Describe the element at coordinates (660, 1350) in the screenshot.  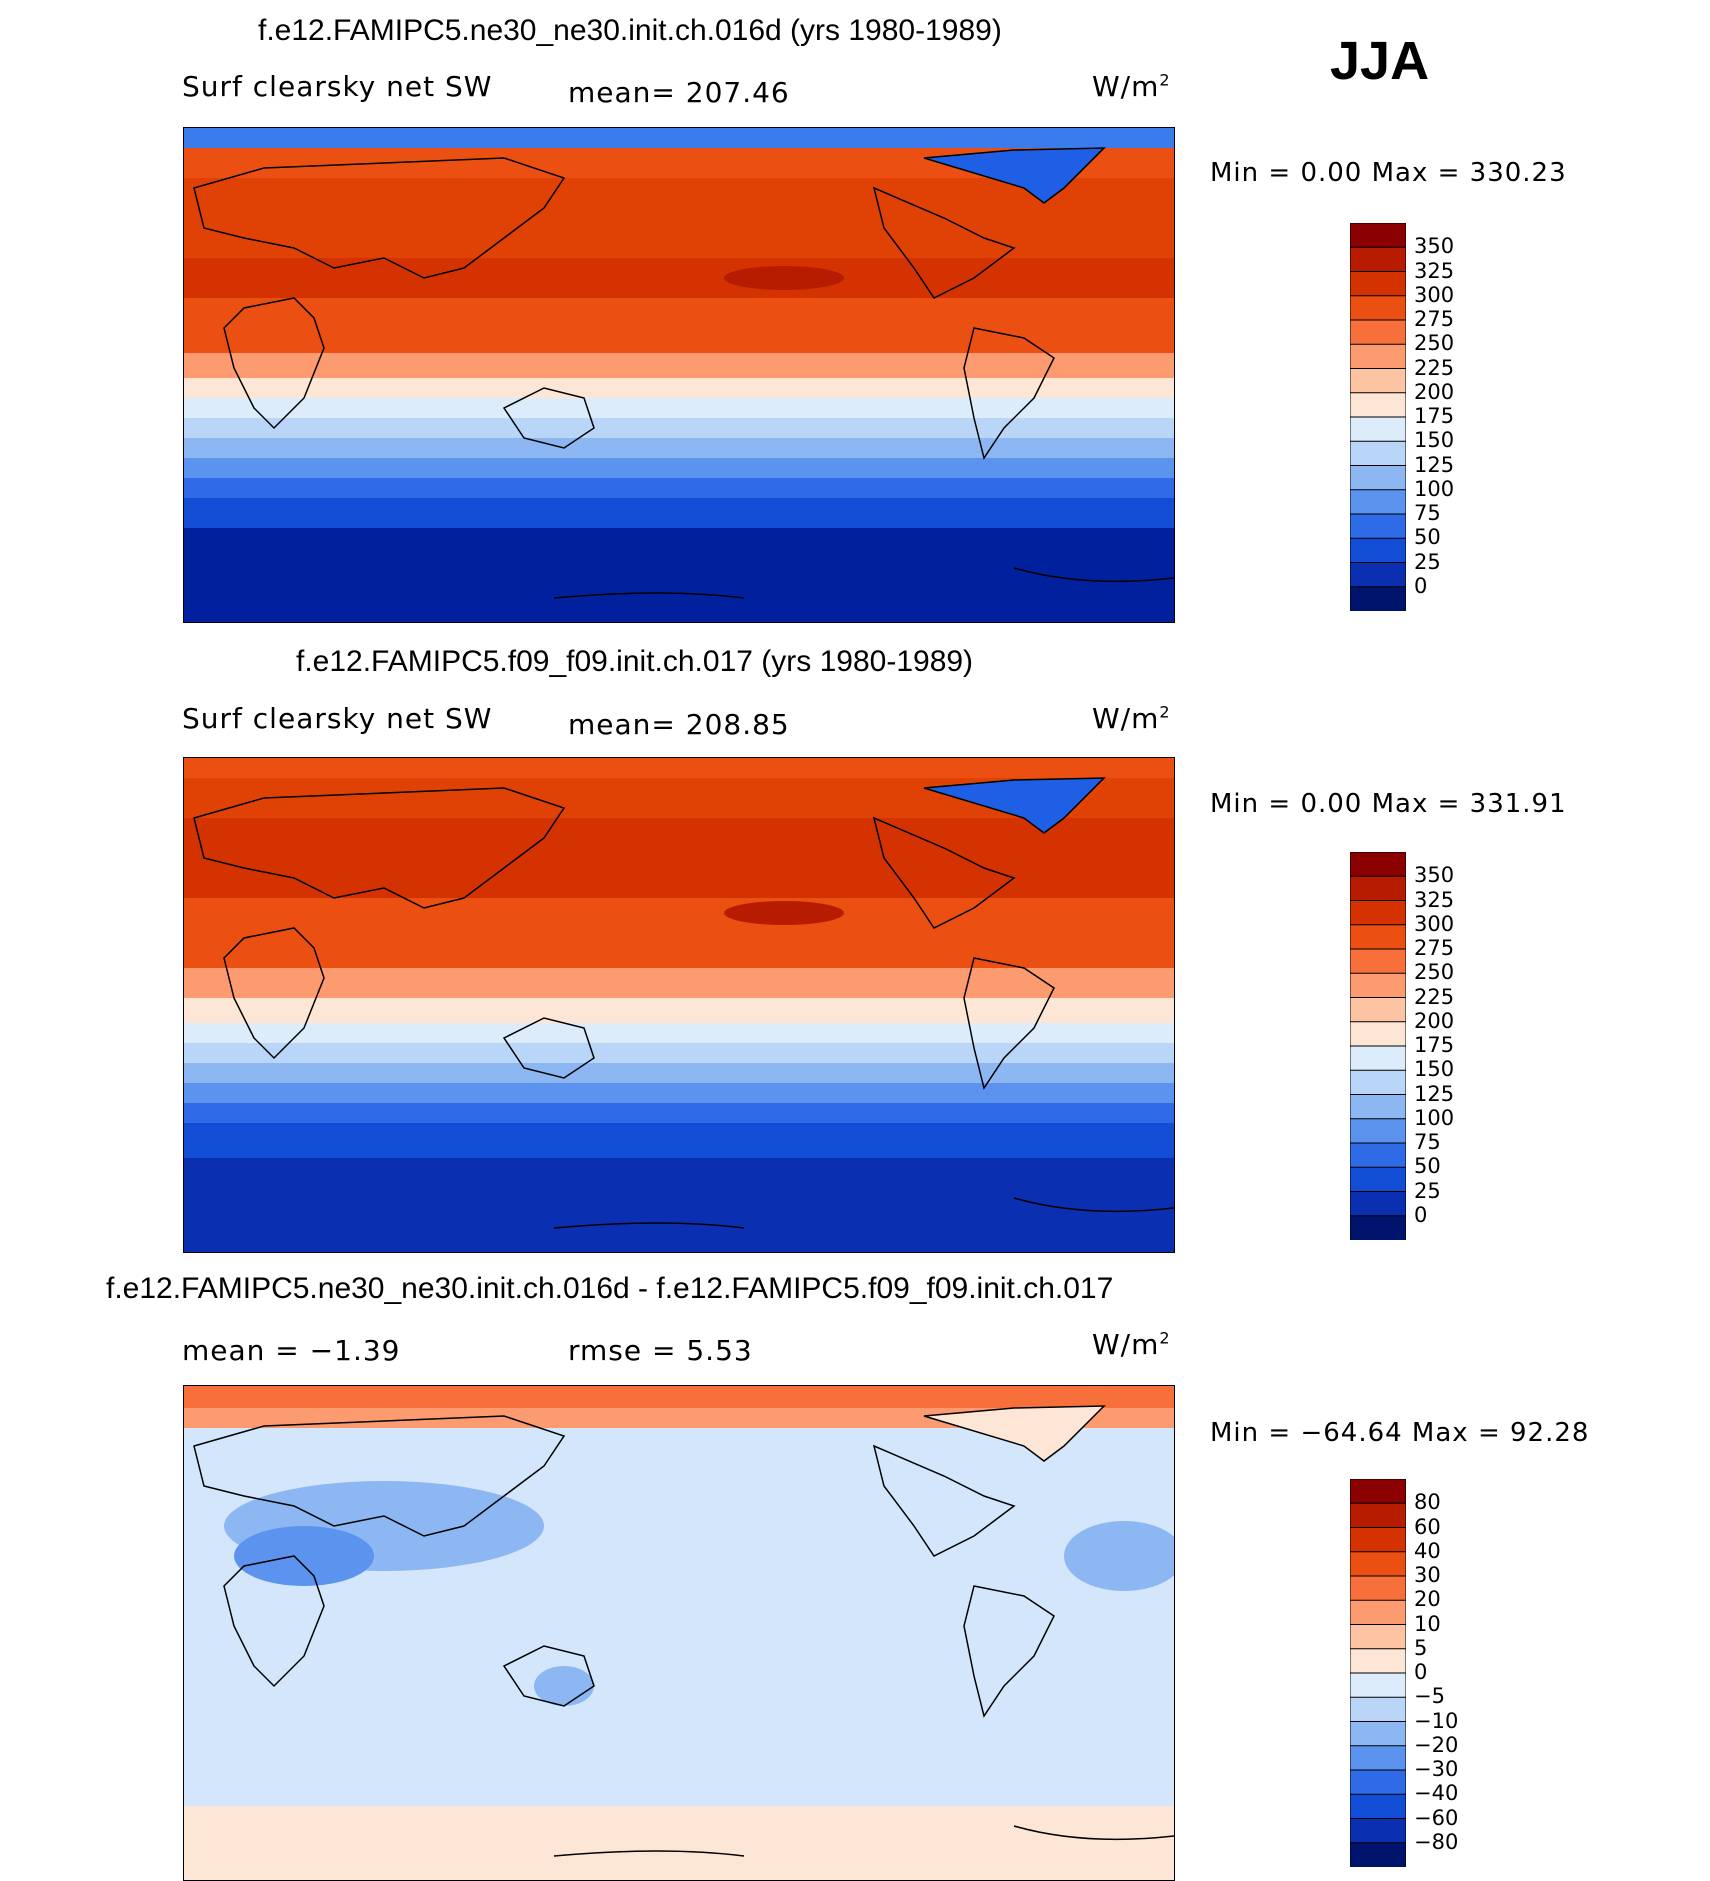
I see `panel-3-rmse: rmse = 5.53` at that location.